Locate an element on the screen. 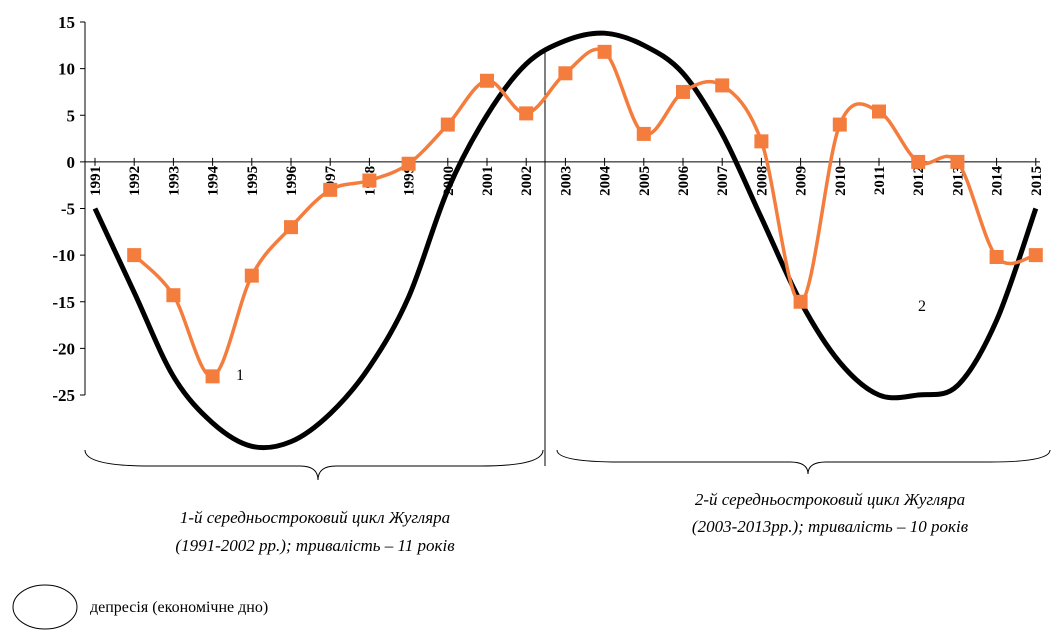 The image size is (1054, 635). y-tick-label: -10 is located at coordinates (63, 255).